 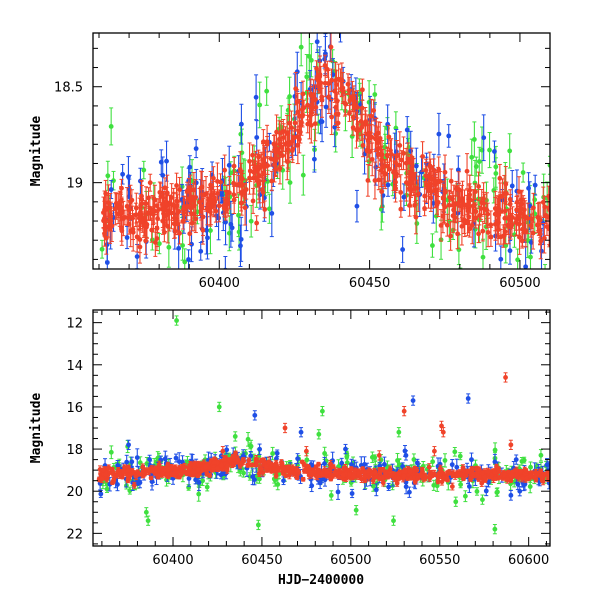 What do you see at coordinates (519, 283) in the screenshot?
I see `x-tick-label: 60500` at bounding box center [519, 283].